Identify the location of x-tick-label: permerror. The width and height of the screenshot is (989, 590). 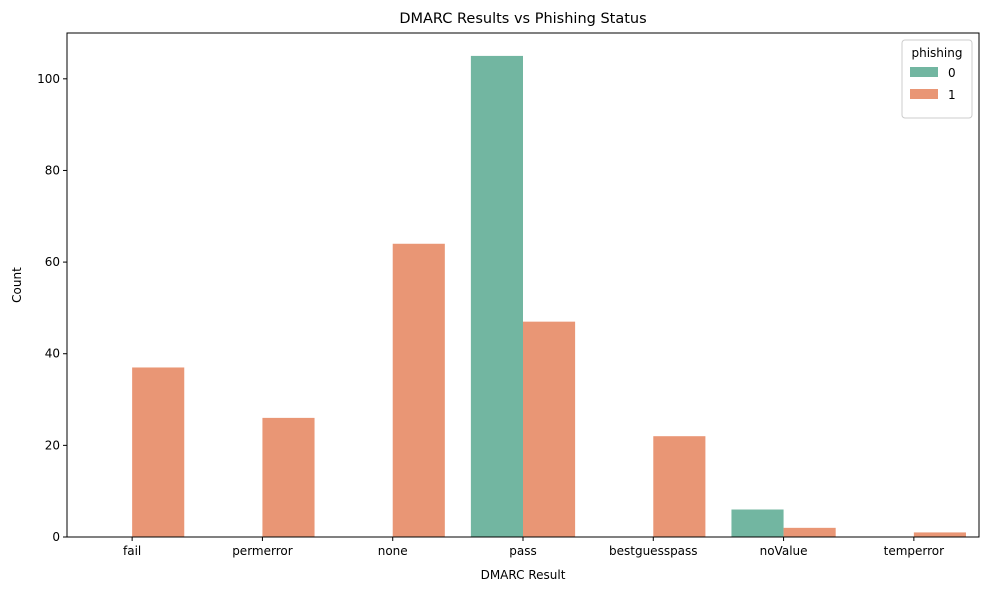
(262, 551).